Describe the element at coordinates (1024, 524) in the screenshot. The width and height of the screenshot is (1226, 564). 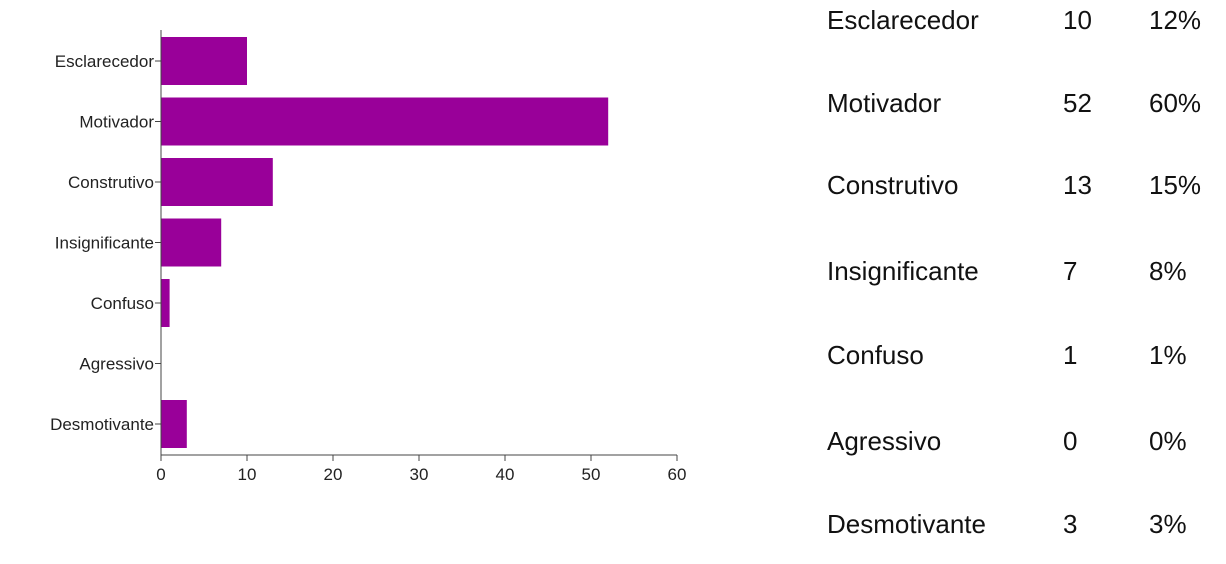
I see `summary-row: Desmotivante 3 3%` at that location.